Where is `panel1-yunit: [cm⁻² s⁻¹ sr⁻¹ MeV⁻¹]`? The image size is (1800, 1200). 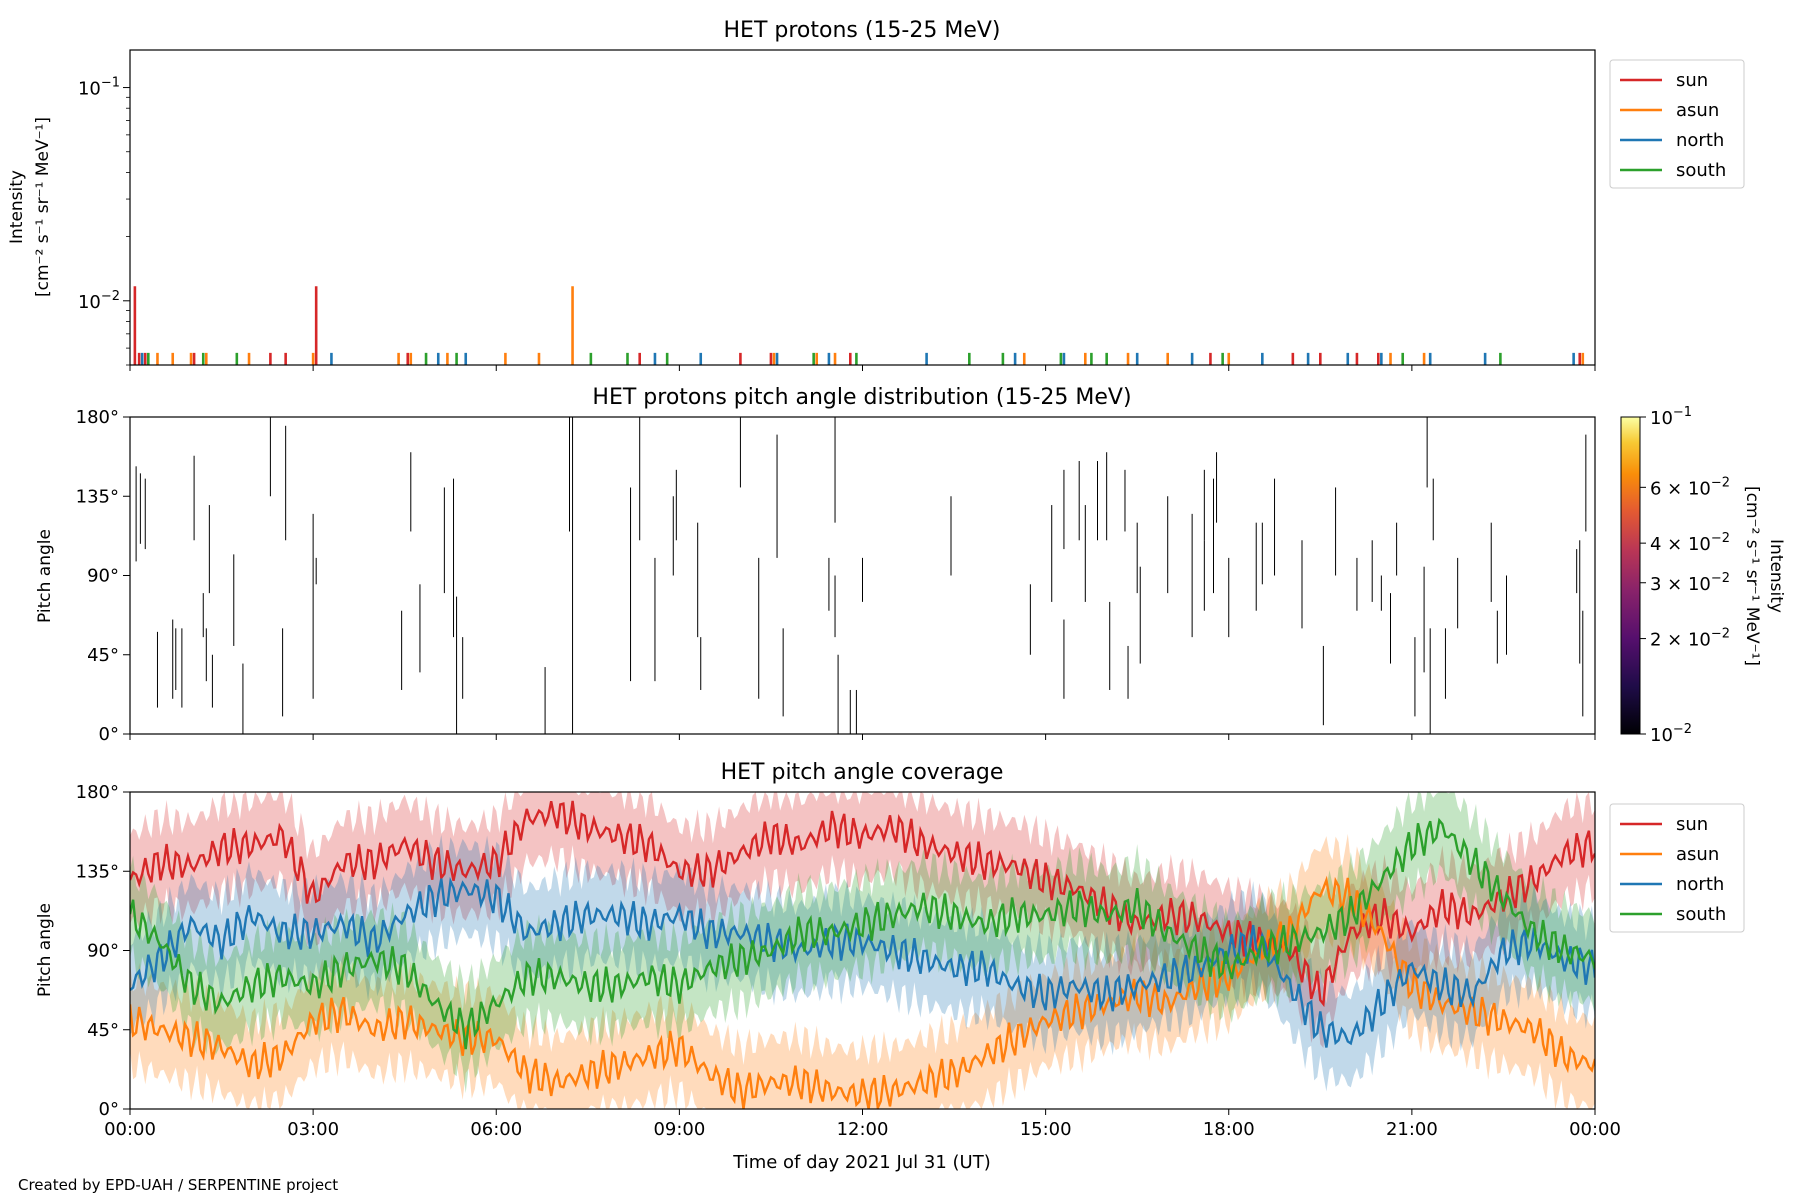 panel1-yunit: [cm⁻² s⁻¹ sr⁻¹ MeV⁻¹] is located at coordinates (43, 207).